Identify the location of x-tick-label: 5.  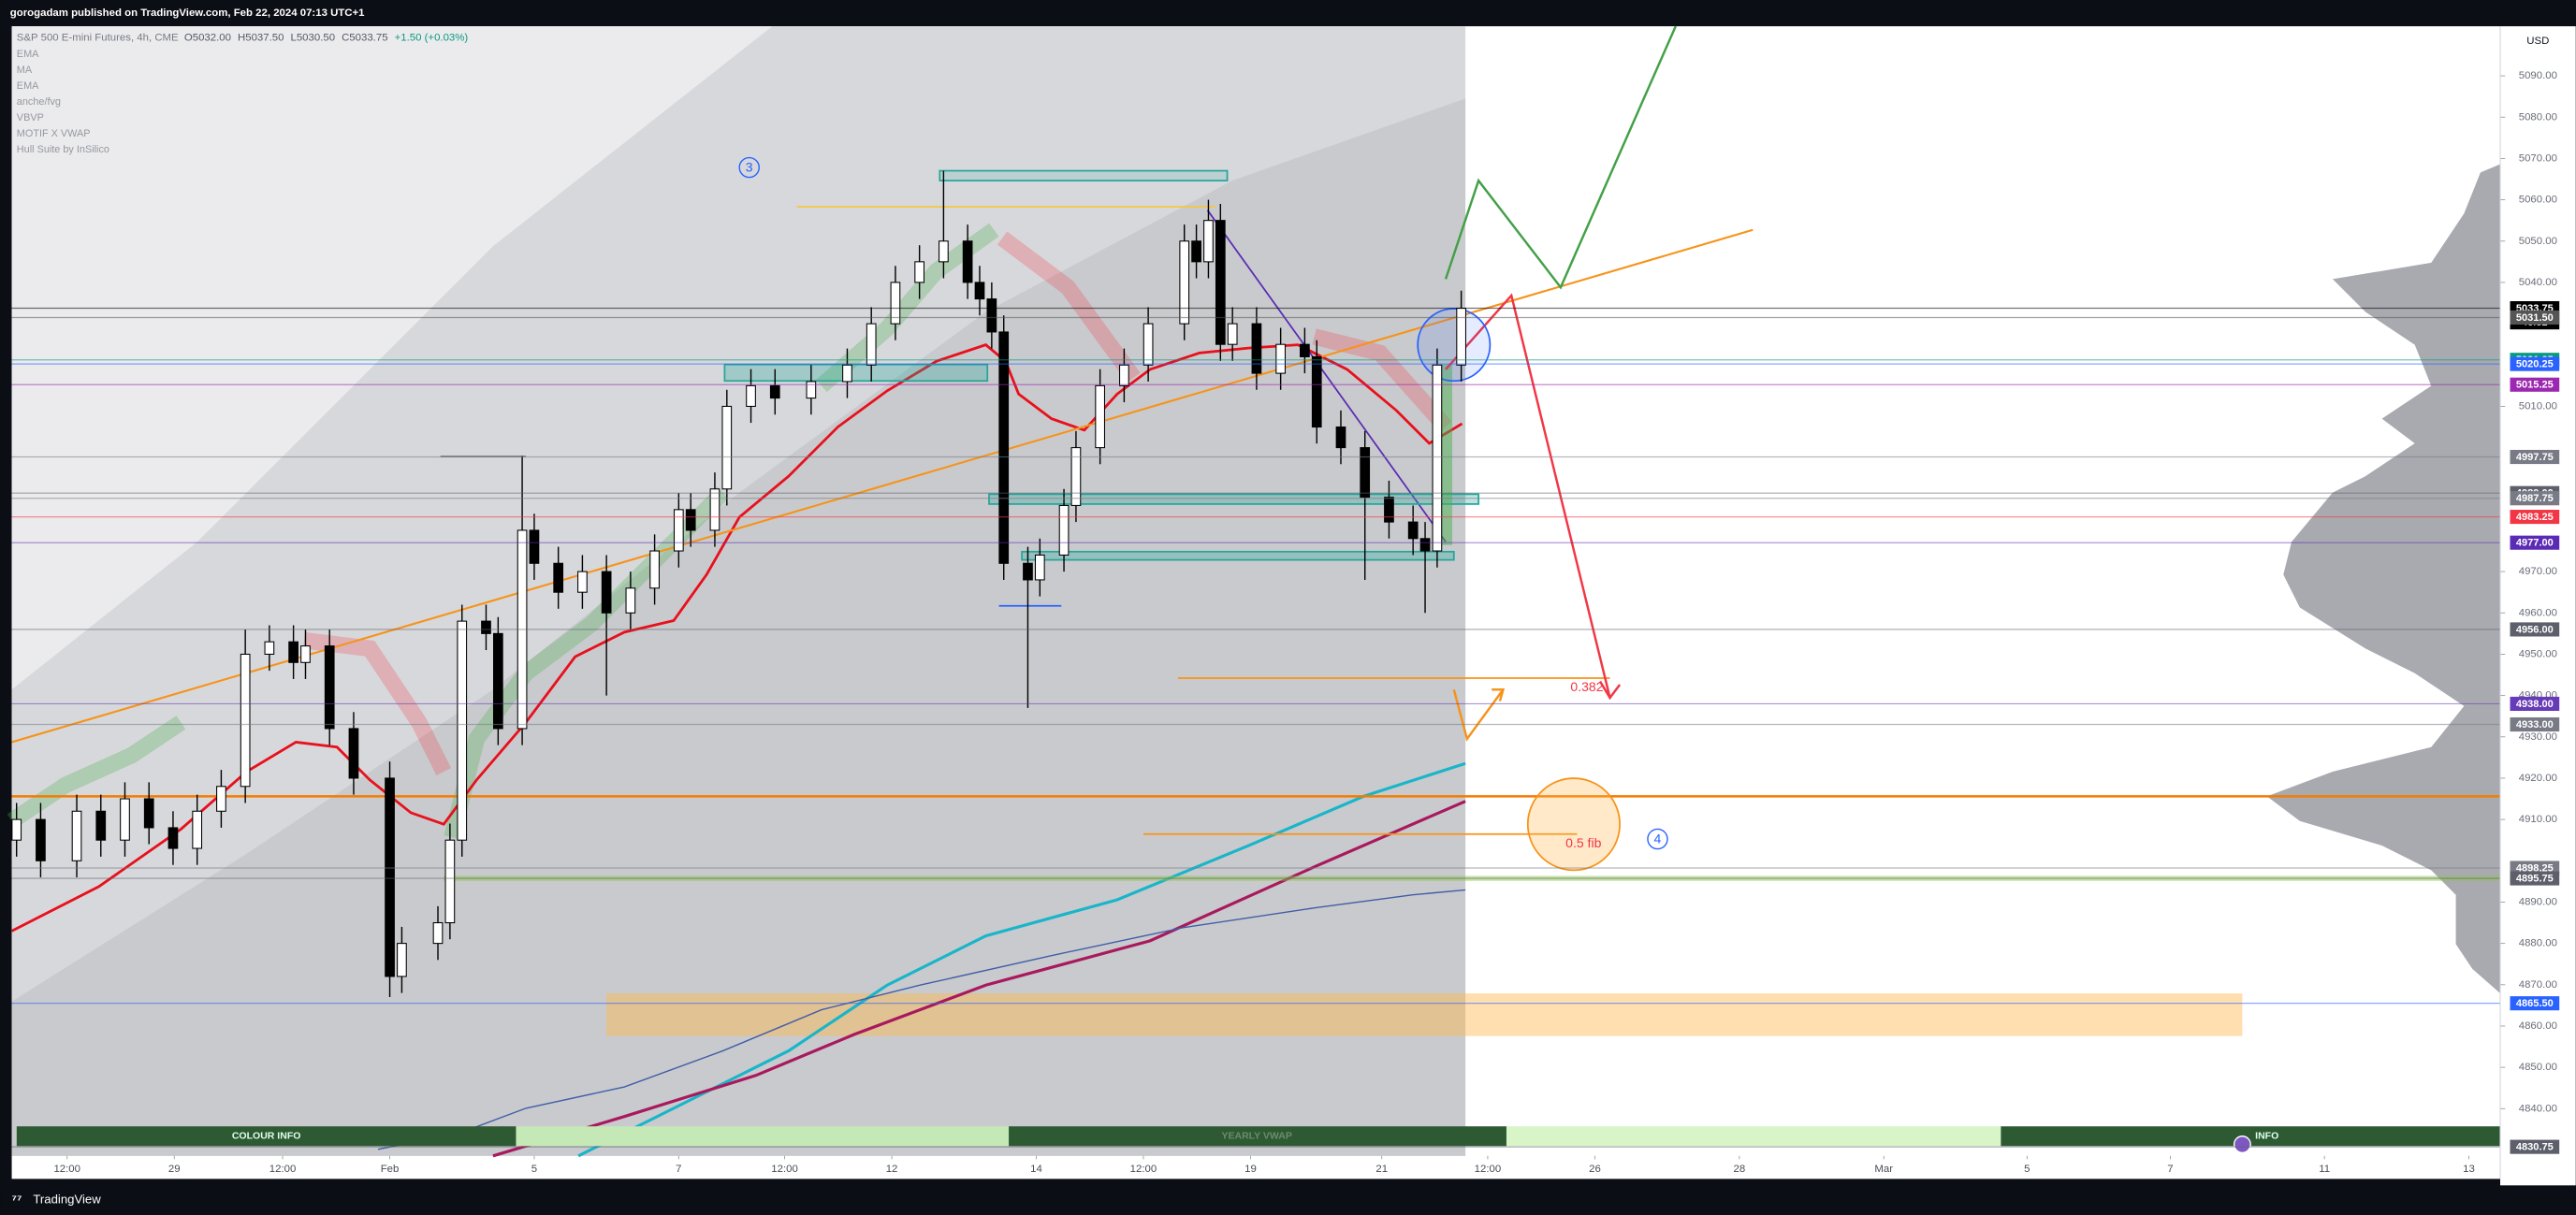
(2027, 1169).